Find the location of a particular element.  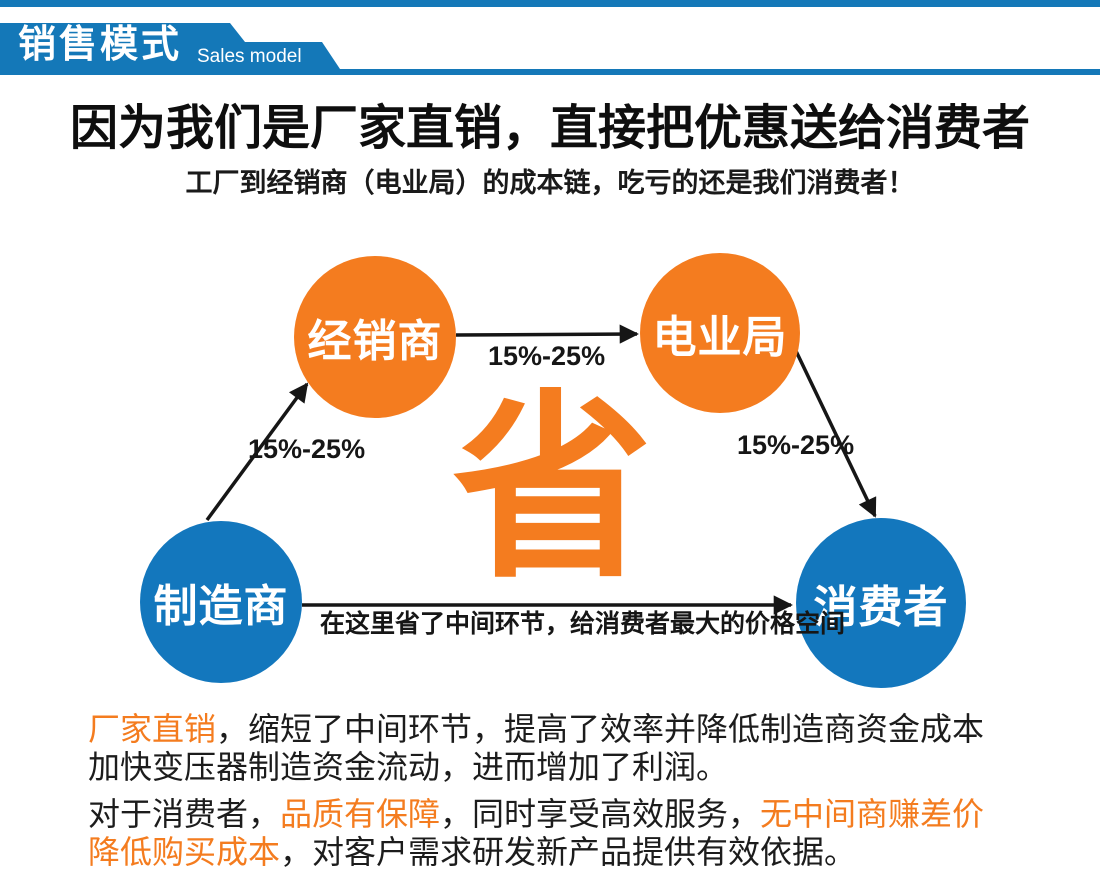

paragraph-text: 对于消费者， is located at coordinates (184, 814).